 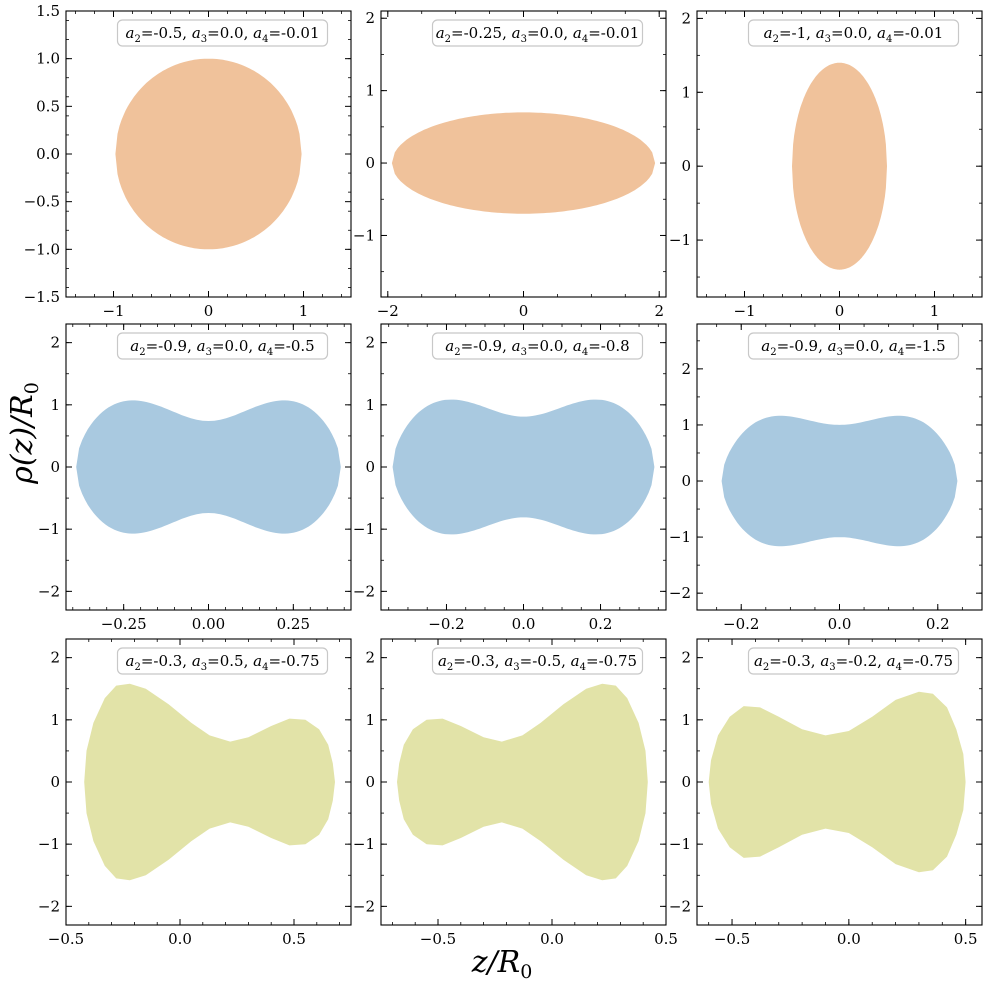 I want to click on parameter-label: a2=-0.3, a3=0.5, a4=-0.75, so click(x=222, y=662).